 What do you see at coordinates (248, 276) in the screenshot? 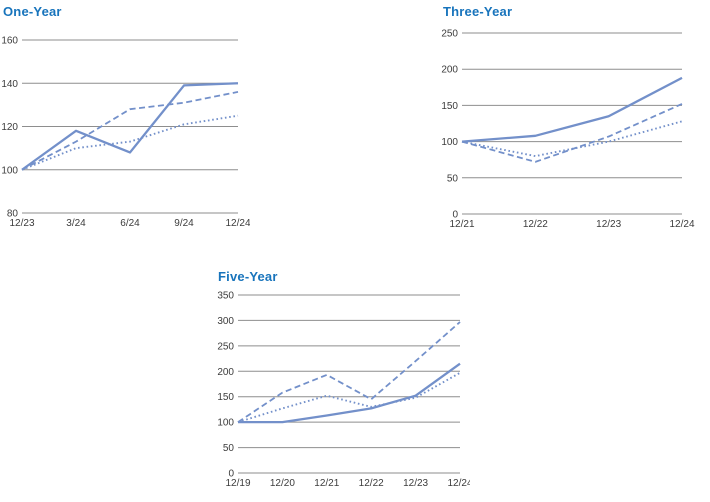
I see `five-year-chart-title: Five-Year` at bounding box center [248, 276].